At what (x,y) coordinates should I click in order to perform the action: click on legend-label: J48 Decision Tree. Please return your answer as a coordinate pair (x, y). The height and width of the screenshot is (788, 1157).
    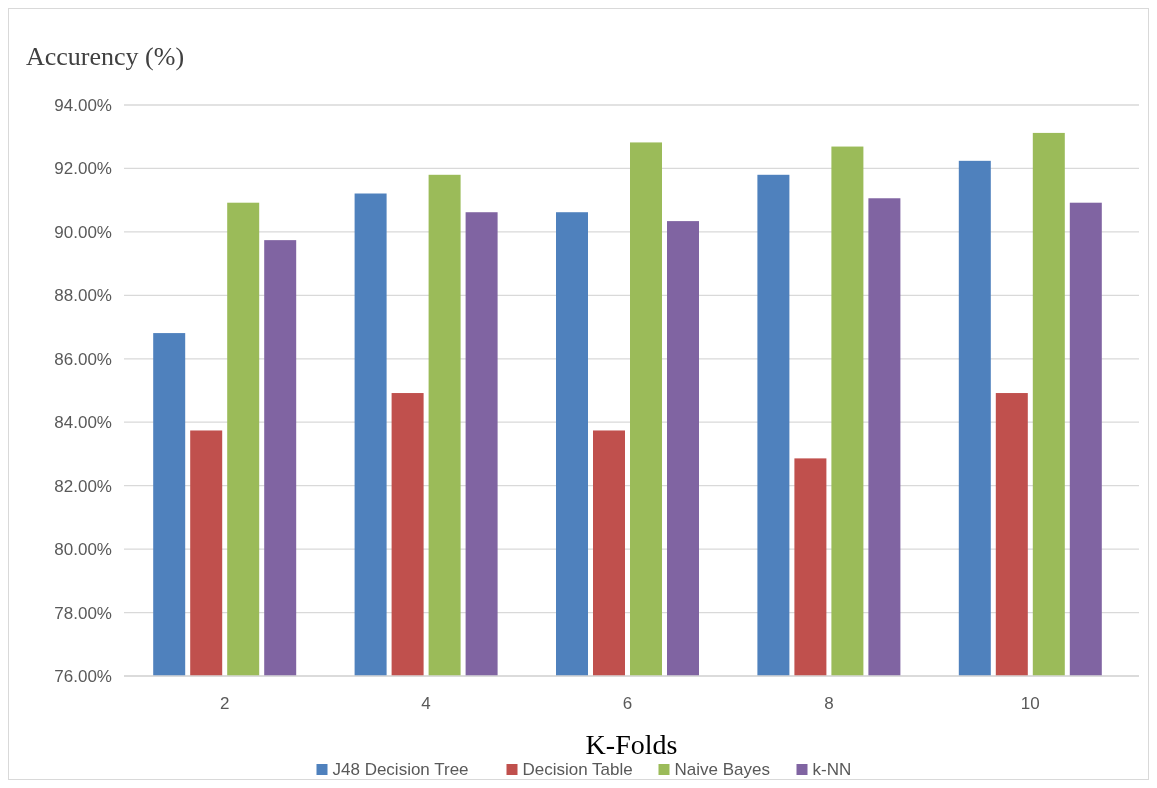
    Looking at the image, I should click on (400, 769).